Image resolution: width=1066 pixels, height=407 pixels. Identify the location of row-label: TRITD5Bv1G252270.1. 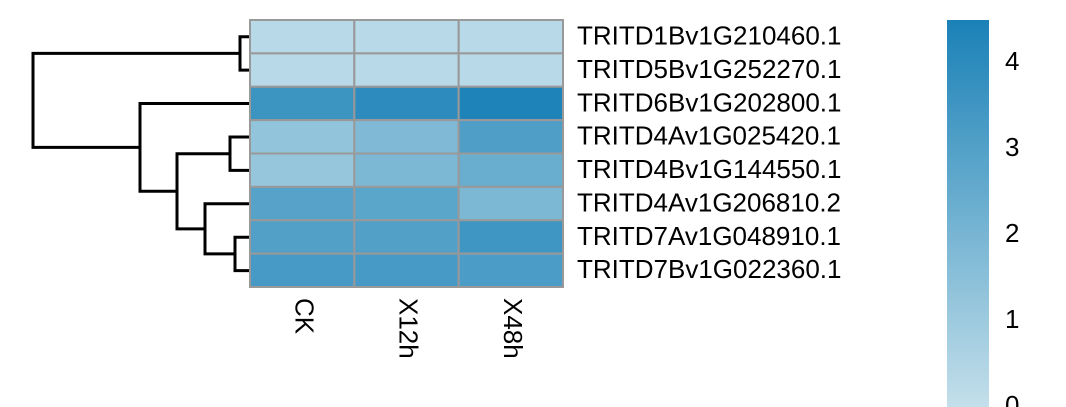
(709, 69).